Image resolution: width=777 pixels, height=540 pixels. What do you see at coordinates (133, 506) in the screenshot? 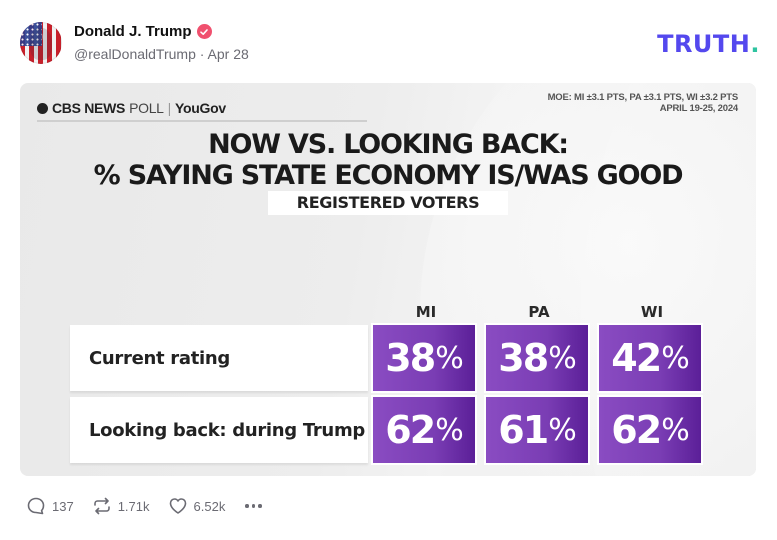
I see `retruth-count: 1.71k` at bounding box center [133, 506].